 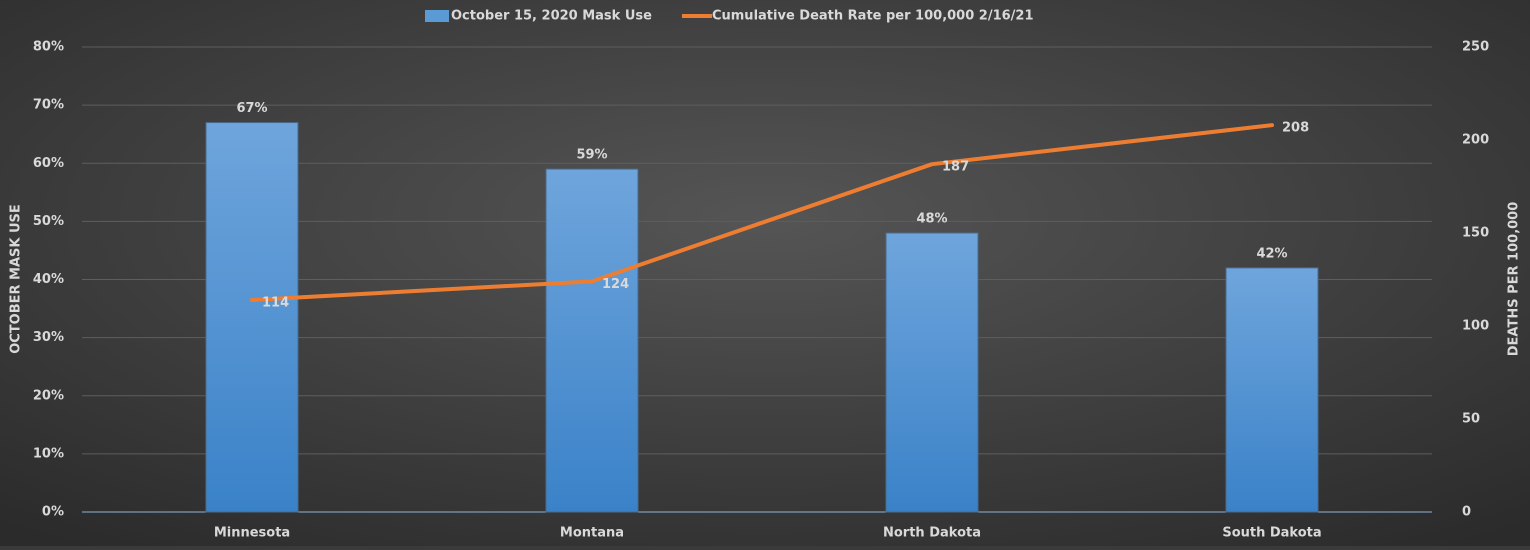 What do you see at coordinates (48, 395) in the screenshot?
I see `y-tick-label: 20%` at bounding box center [48, 395].